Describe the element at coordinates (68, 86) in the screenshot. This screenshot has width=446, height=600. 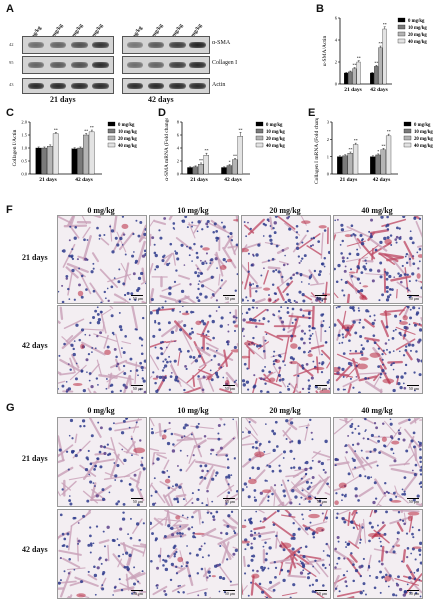
I see `blot-actin-21d` at that location.